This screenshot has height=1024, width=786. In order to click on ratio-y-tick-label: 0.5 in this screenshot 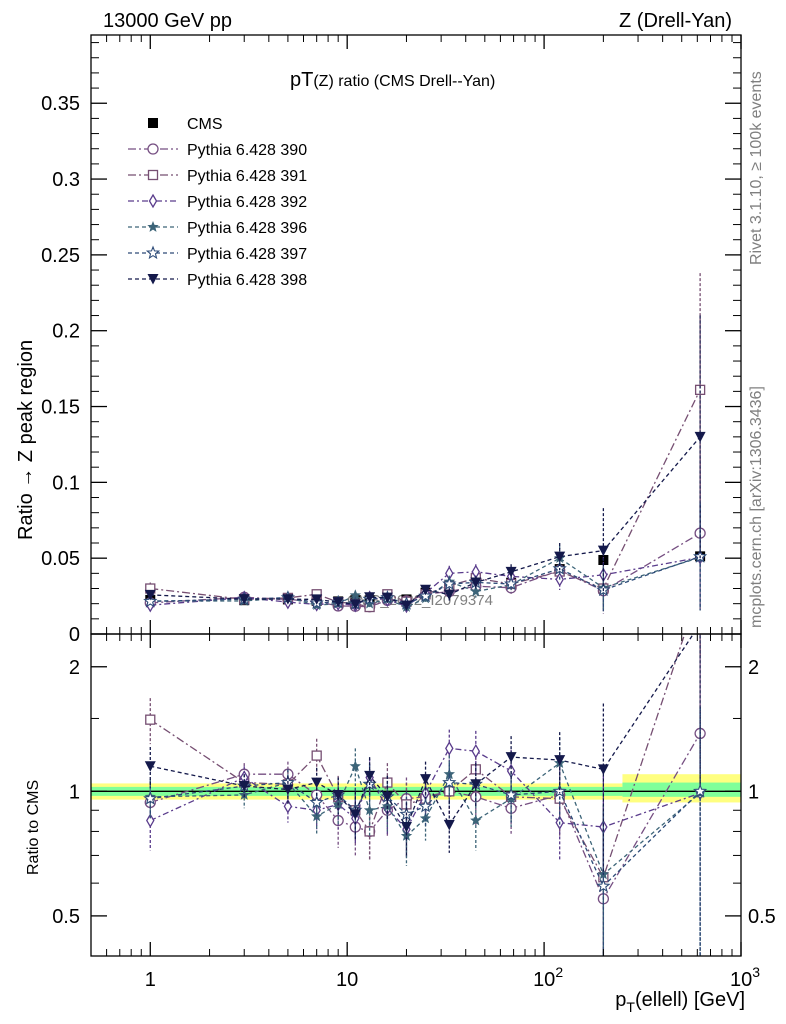, I will do `click(66, 917)`.